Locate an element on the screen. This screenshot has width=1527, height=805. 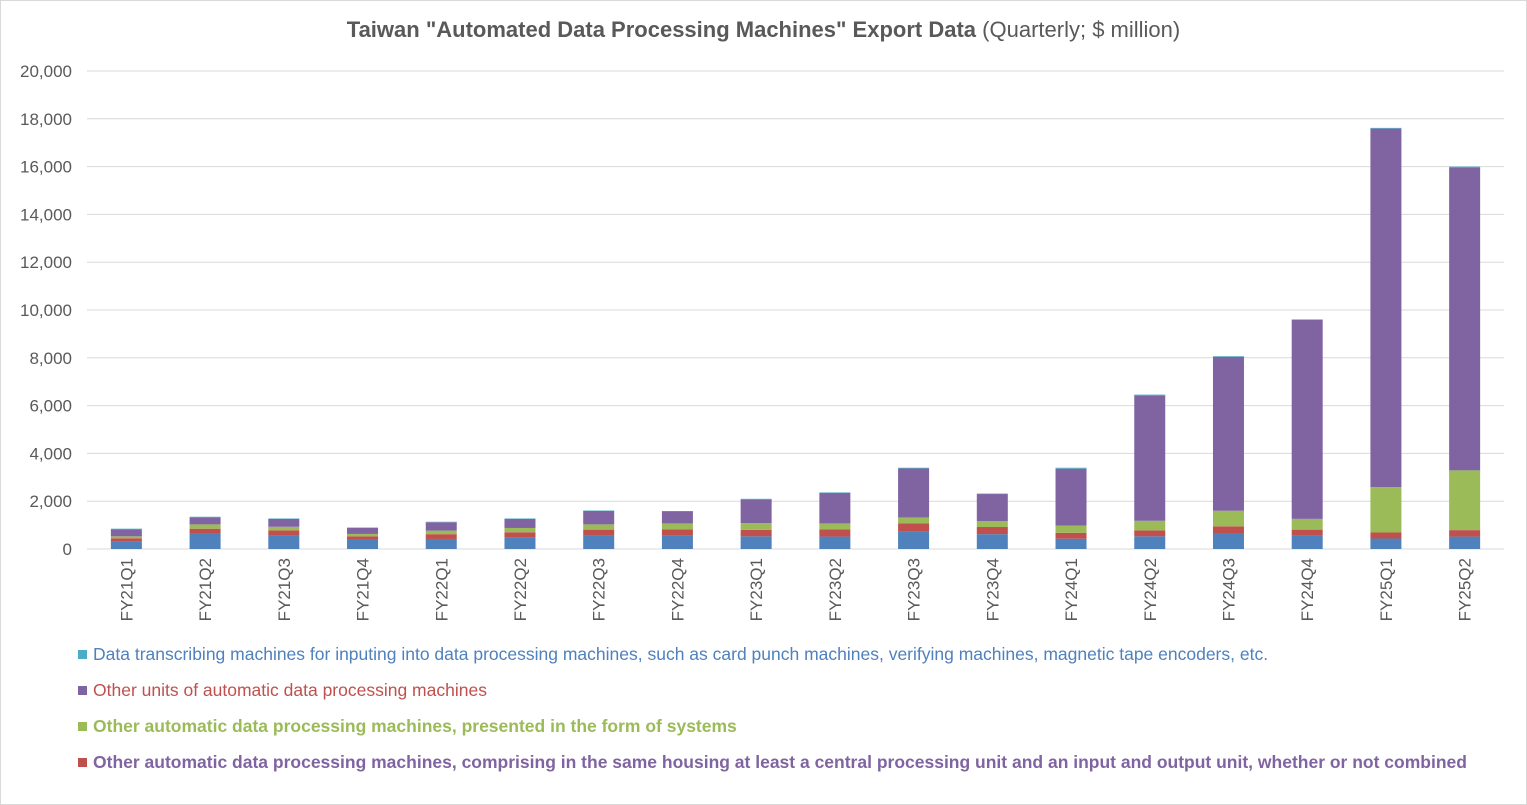
y-tick-label: 12,000 is located at coordinates (46, 262).